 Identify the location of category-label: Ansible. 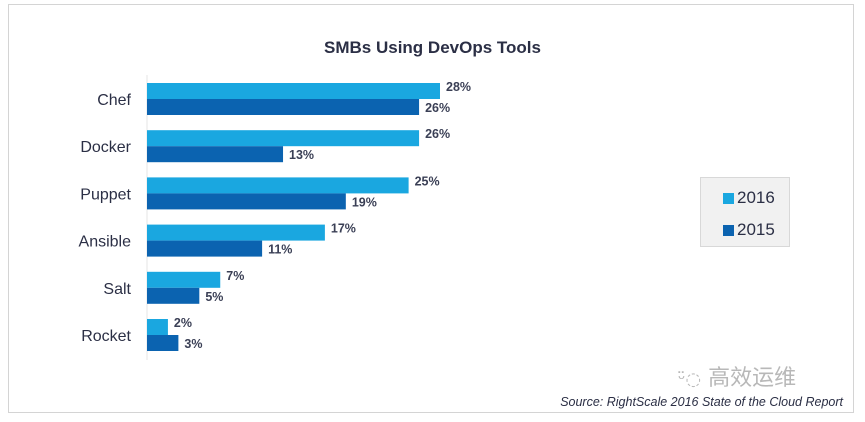
(105, 242).